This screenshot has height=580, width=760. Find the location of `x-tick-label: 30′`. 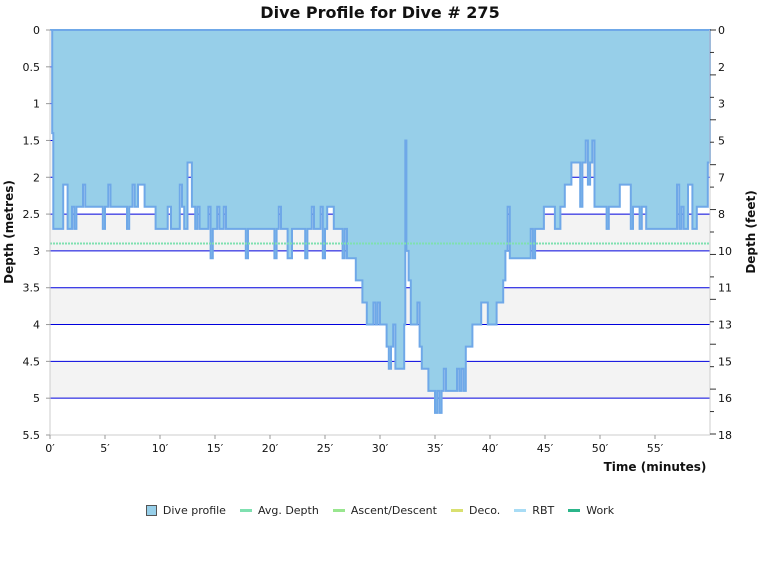

x-tick-label: 30′ is located at coordinates (380, 448).